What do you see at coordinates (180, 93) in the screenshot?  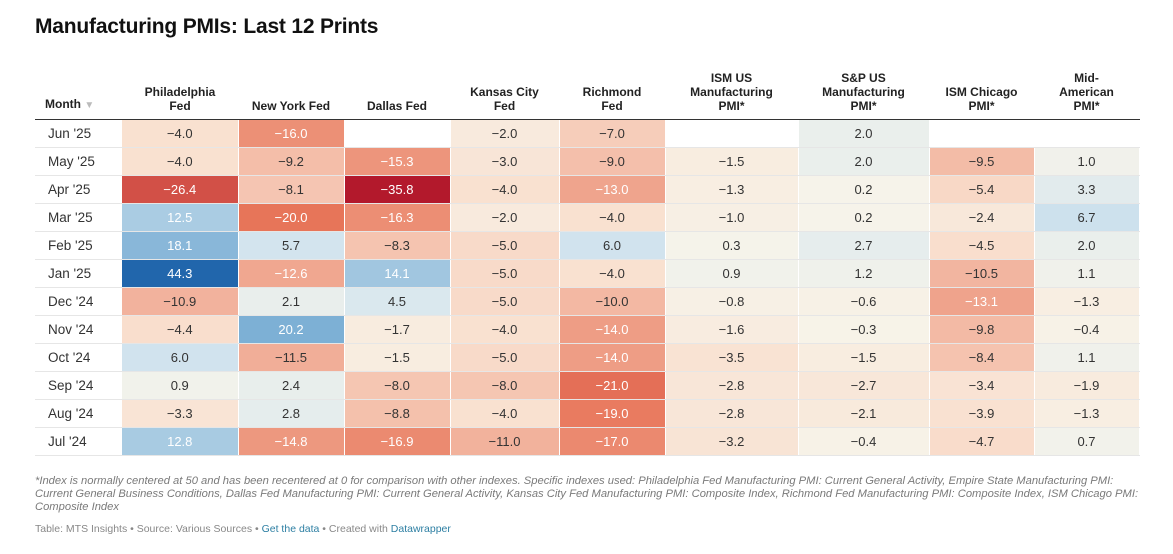 I see `column-header: Philadelphia Fed` at bounding box center [180, 93].